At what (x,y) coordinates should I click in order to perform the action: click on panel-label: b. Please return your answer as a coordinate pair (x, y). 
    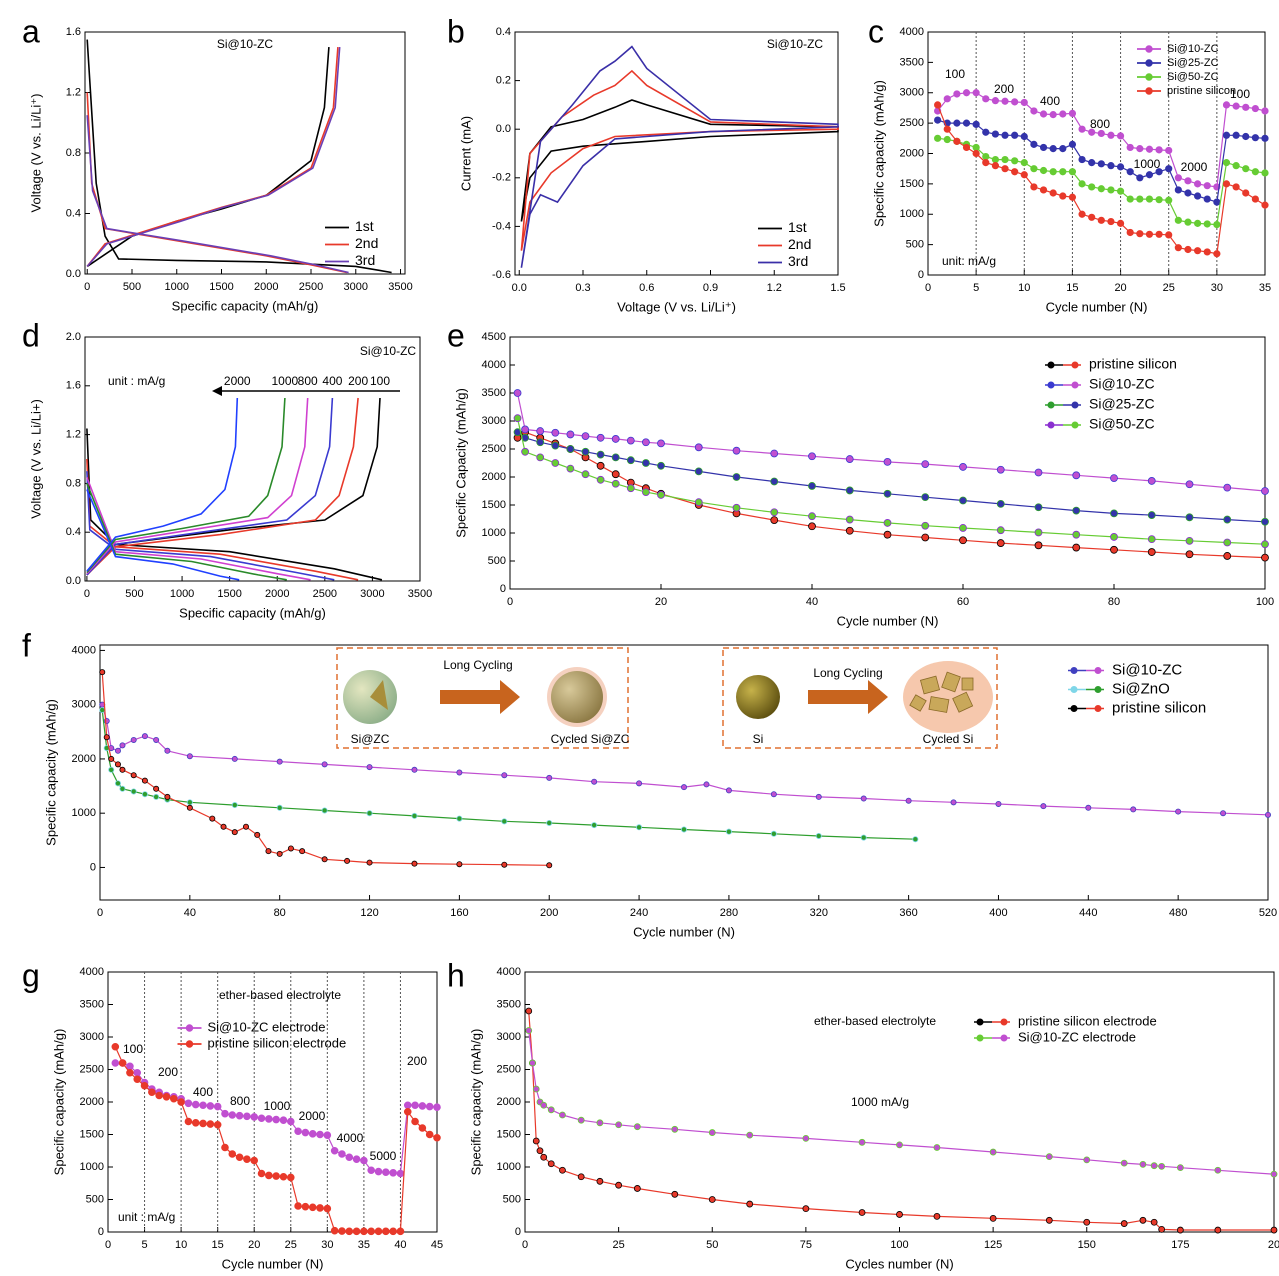
    Looking at the image, I should click on (456, 31).